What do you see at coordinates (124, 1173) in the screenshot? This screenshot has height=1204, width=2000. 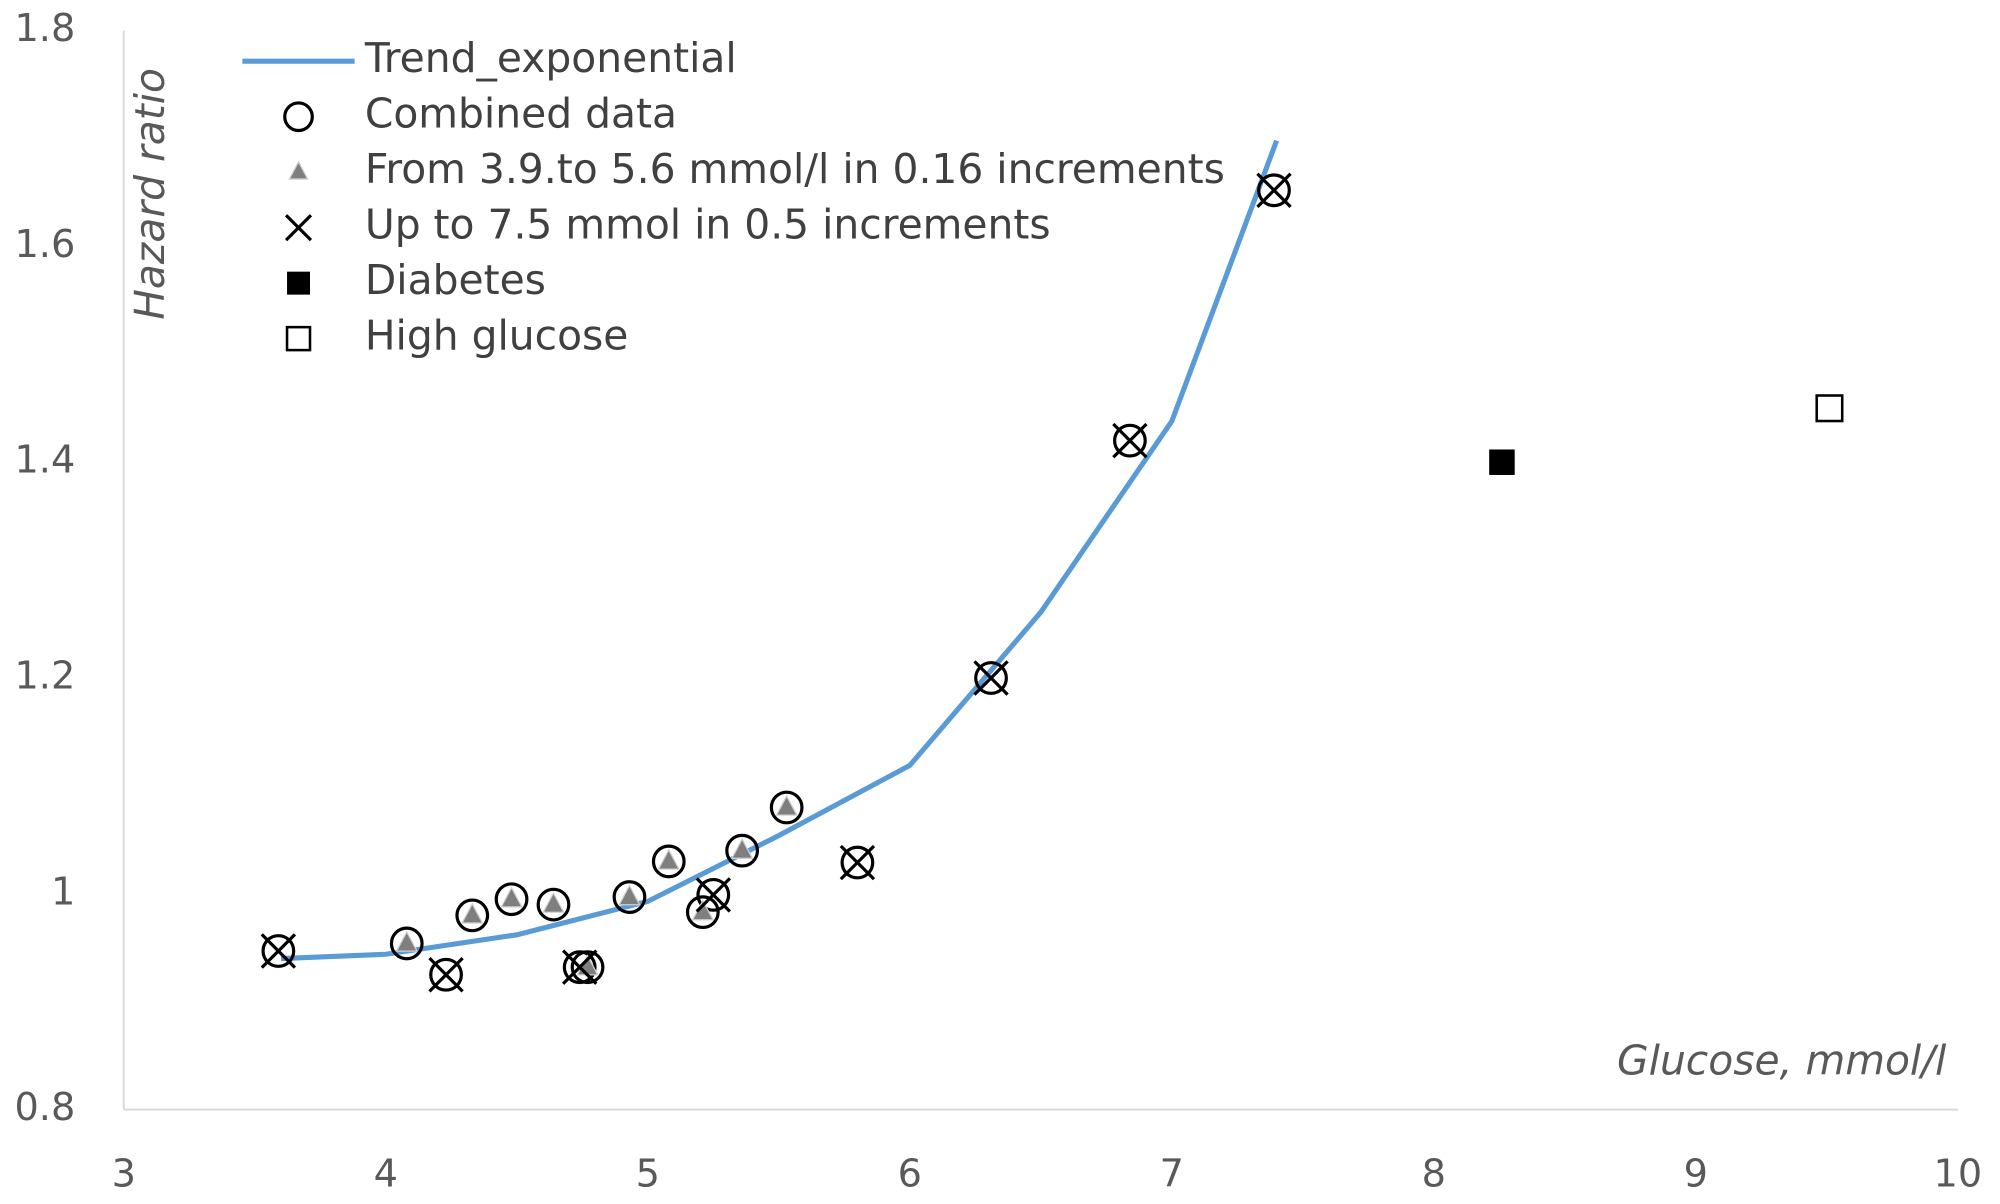 I see `x-tick-label: 3` at bounding box center [124, 1173].